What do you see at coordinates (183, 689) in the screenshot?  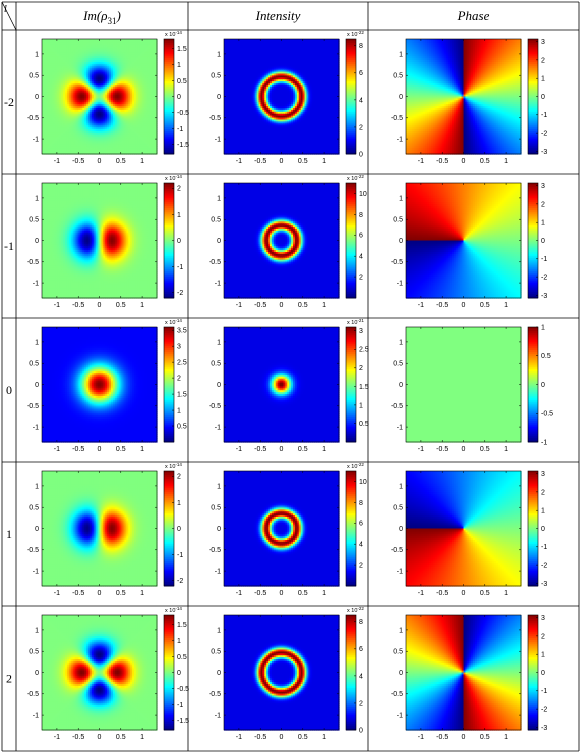 I see `colorbar-tick-label: -0.5` at bounding box center [183, 689].